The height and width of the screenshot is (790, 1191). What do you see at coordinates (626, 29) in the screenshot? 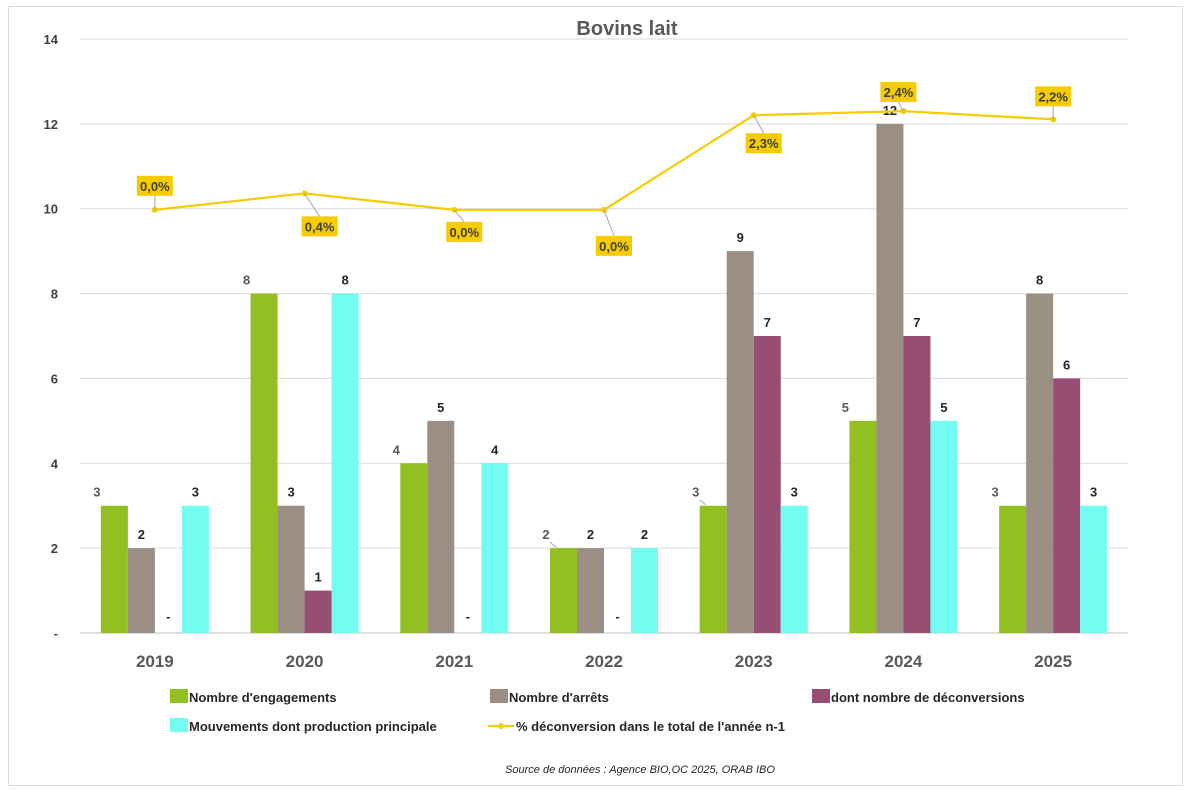
I see `chart-title: Bovins lait` at bounding box center [626, 29].